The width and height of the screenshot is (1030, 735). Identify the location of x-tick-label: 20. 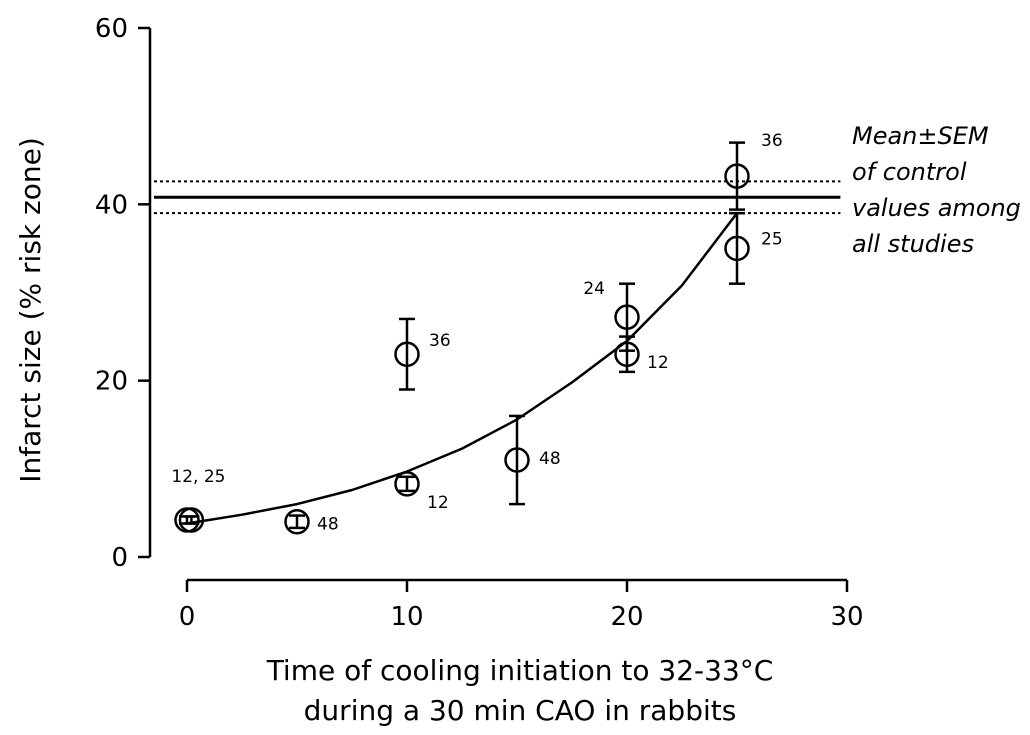
(626, 617).